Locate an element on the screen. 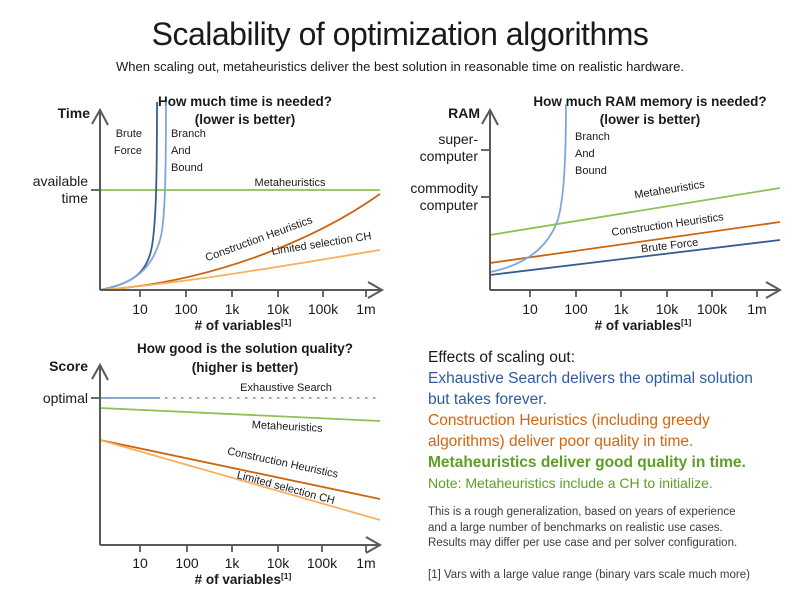 The width and height of the screenshot is (800, 600). time-available-label: time is located at coordinates (75, 198).